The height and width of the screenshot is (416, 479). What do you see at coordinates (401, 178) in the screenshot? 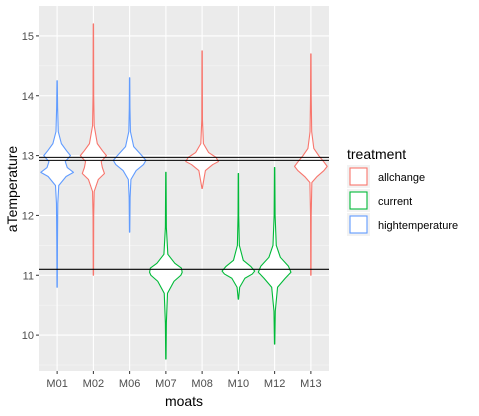
I see `legend-label-allchange: allchange` at bounding box center [401, 178].